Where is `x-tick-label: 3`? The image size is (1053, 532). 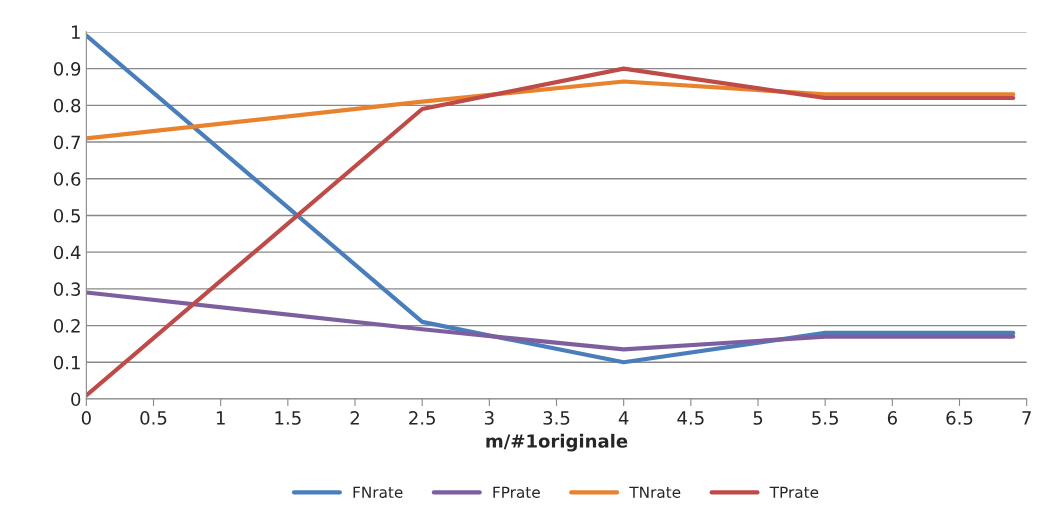 x-tick-label: 3 is located at coordinates (489, 418).